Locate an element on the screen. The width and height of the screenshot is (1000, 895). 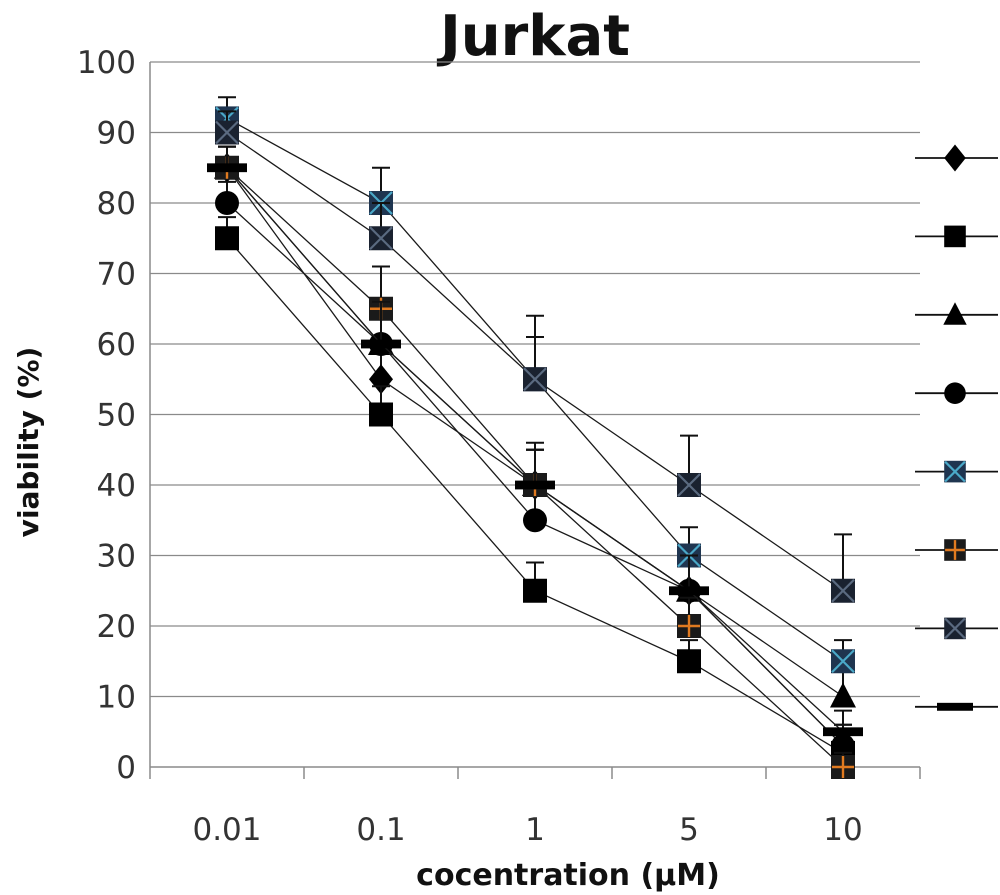
y-tick-label: 60 is located at coordinates (116, 345).